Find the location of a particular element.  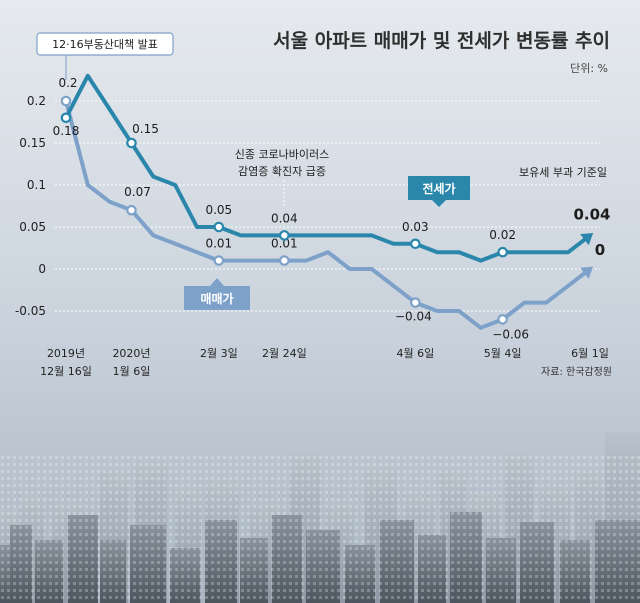

x-tick-label-line2: 1월 6일 is located at coordinates (132, 371).